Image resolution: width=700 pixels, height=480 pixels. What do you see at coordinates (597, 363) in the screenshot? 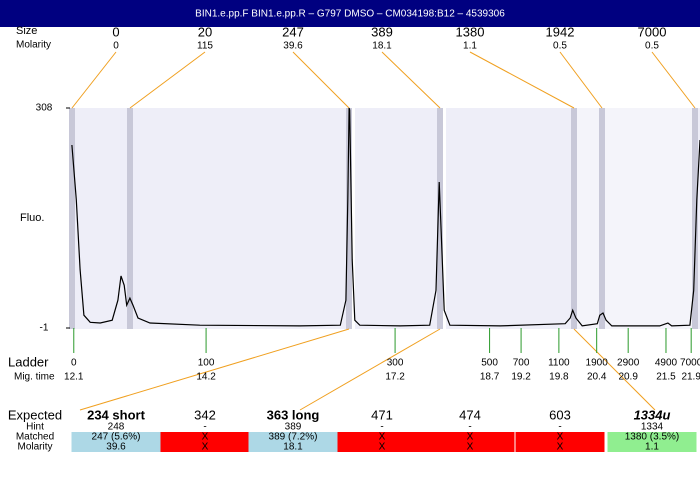
I see `ladder-size: 1900` at bounding box center [597, 363].